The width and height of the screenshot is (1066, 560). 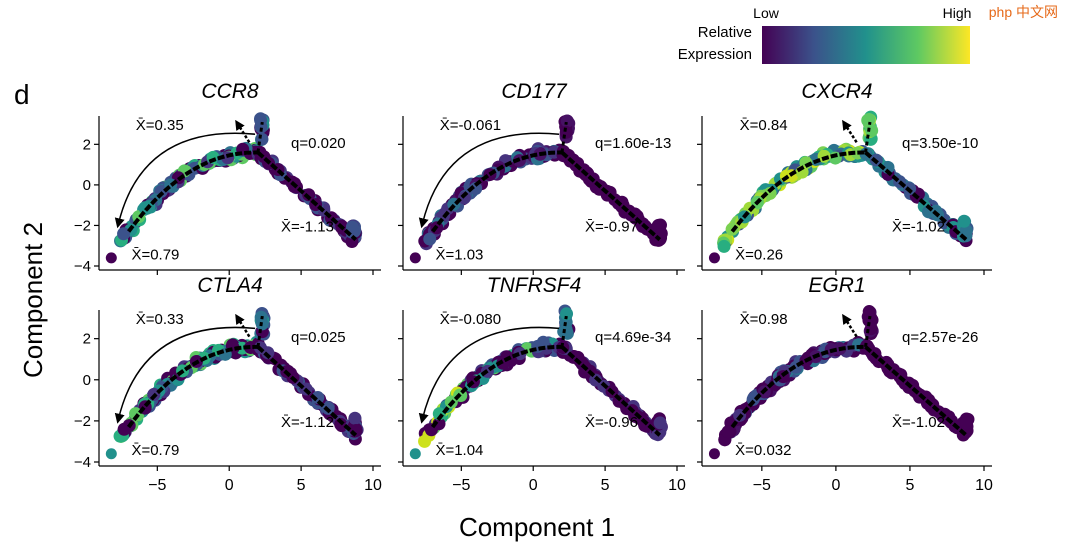 What do you see at coordinates (160, 125) in the screenshot?
I see `label-top: X̄=0.35` at bounding box center [160, 125].